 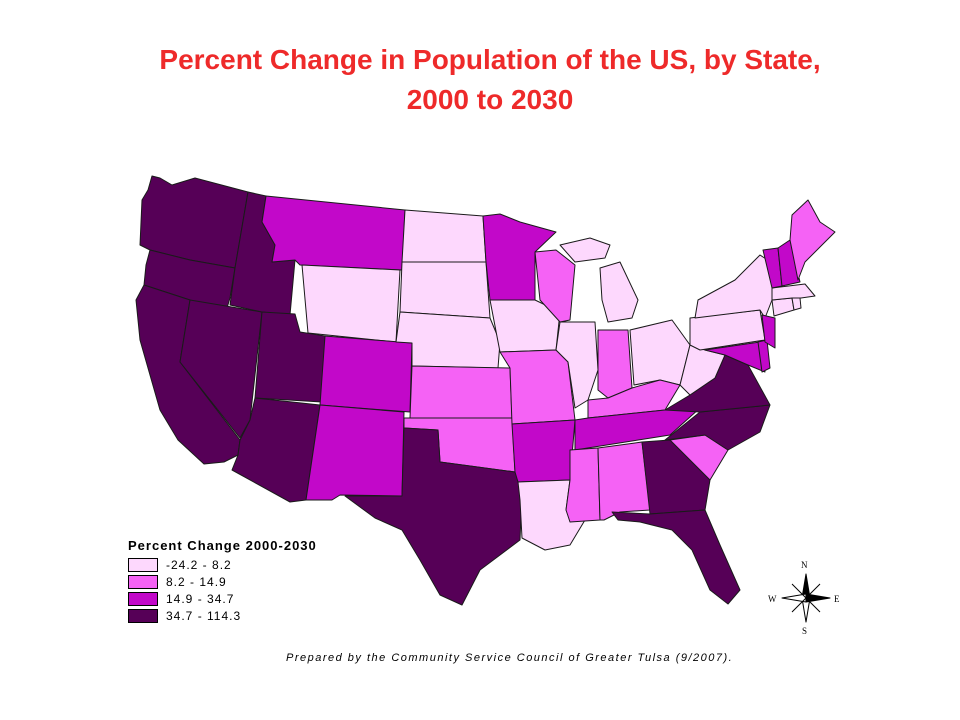 I want to click on state-co, so click(x=366, y=374).